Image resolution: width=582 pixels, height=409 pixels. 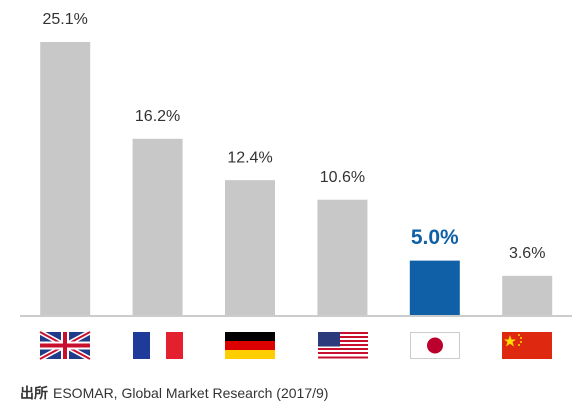 I want to click on flag-uk, so click(x=65, y=345).